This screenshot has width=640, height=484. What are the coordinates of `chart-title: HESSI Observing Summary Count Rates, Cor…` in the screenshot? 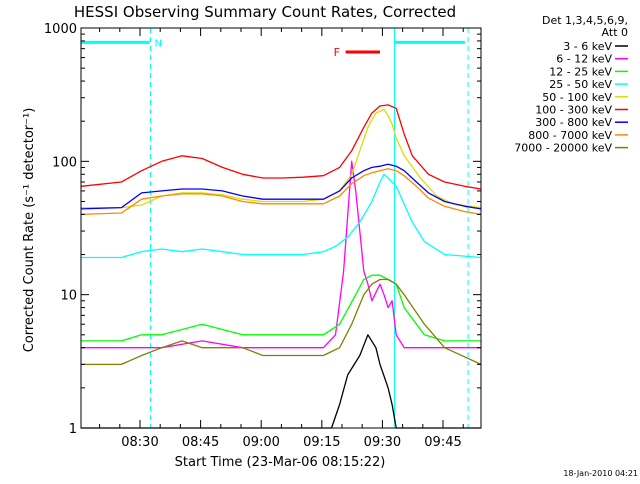 It's located at (265, 12).